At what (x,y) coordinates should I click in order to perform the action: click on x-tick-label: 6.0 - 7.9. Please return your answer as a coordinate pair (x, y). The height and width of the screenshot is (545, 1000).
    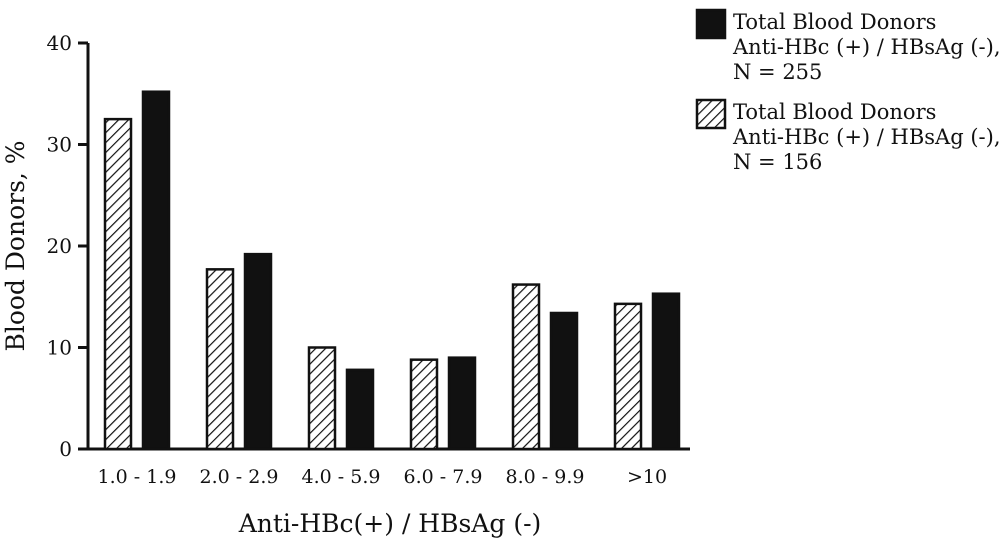
    Looking at the image, I should click on (443, 477).